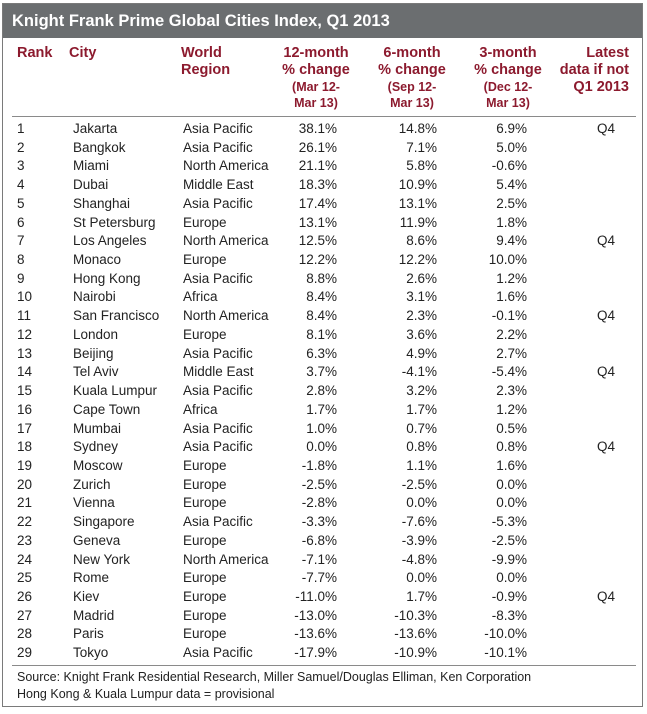  I want to click on change-12m-cell: 1.0%, so click(321, 428).